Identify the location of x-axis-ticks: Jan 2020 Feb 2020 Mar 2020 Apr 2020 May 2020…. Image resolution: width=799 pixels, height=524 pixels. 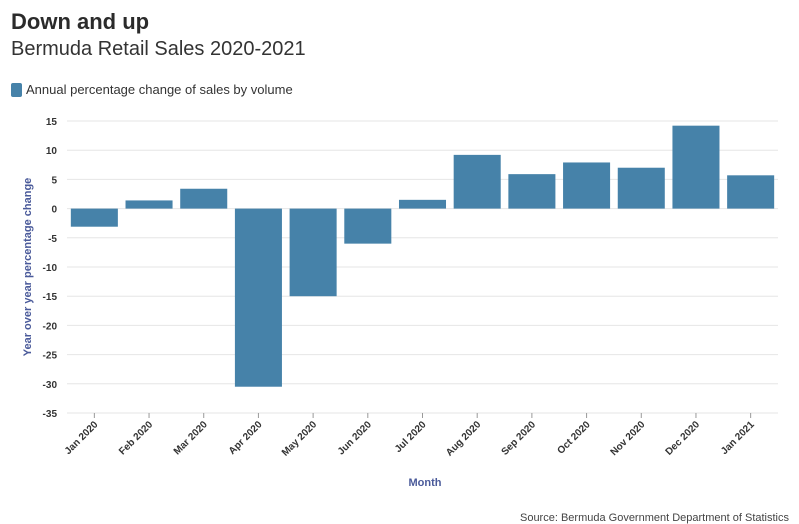
(410, 436).